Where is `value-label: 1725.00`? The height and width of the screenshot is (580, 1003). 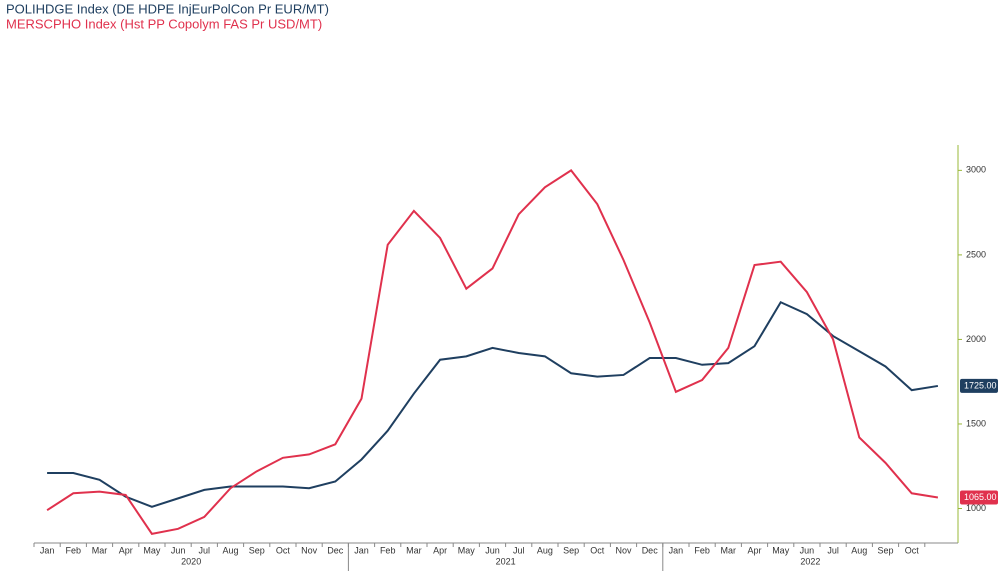 value-label: 1725.00 is located at coordinates (980, 385).